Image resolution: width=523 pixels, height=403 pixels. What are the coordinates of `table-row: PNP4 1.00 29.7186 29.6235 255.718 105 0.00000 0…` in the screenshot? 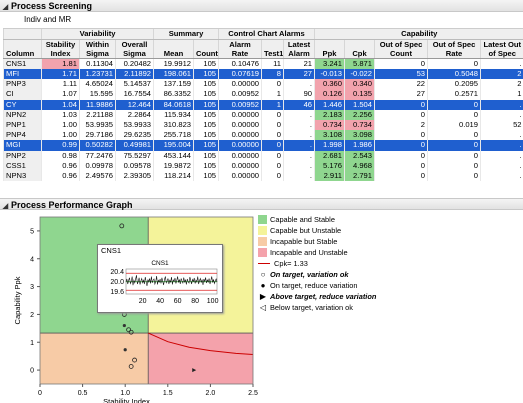 It's located at (263, 135).